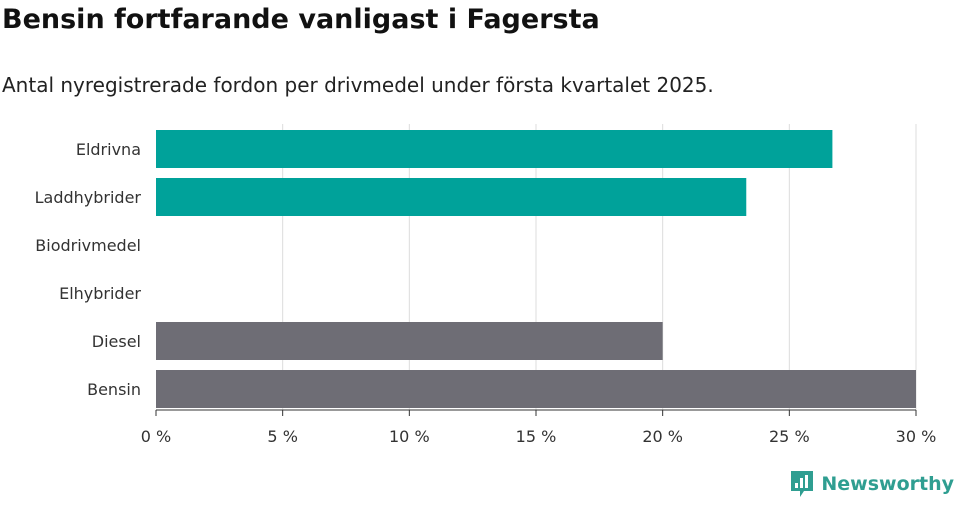  What do you see at coordinates (789, 436) in the screenshot?
I see `x-tick-label: 25 %` at bounding box center [789, 436].